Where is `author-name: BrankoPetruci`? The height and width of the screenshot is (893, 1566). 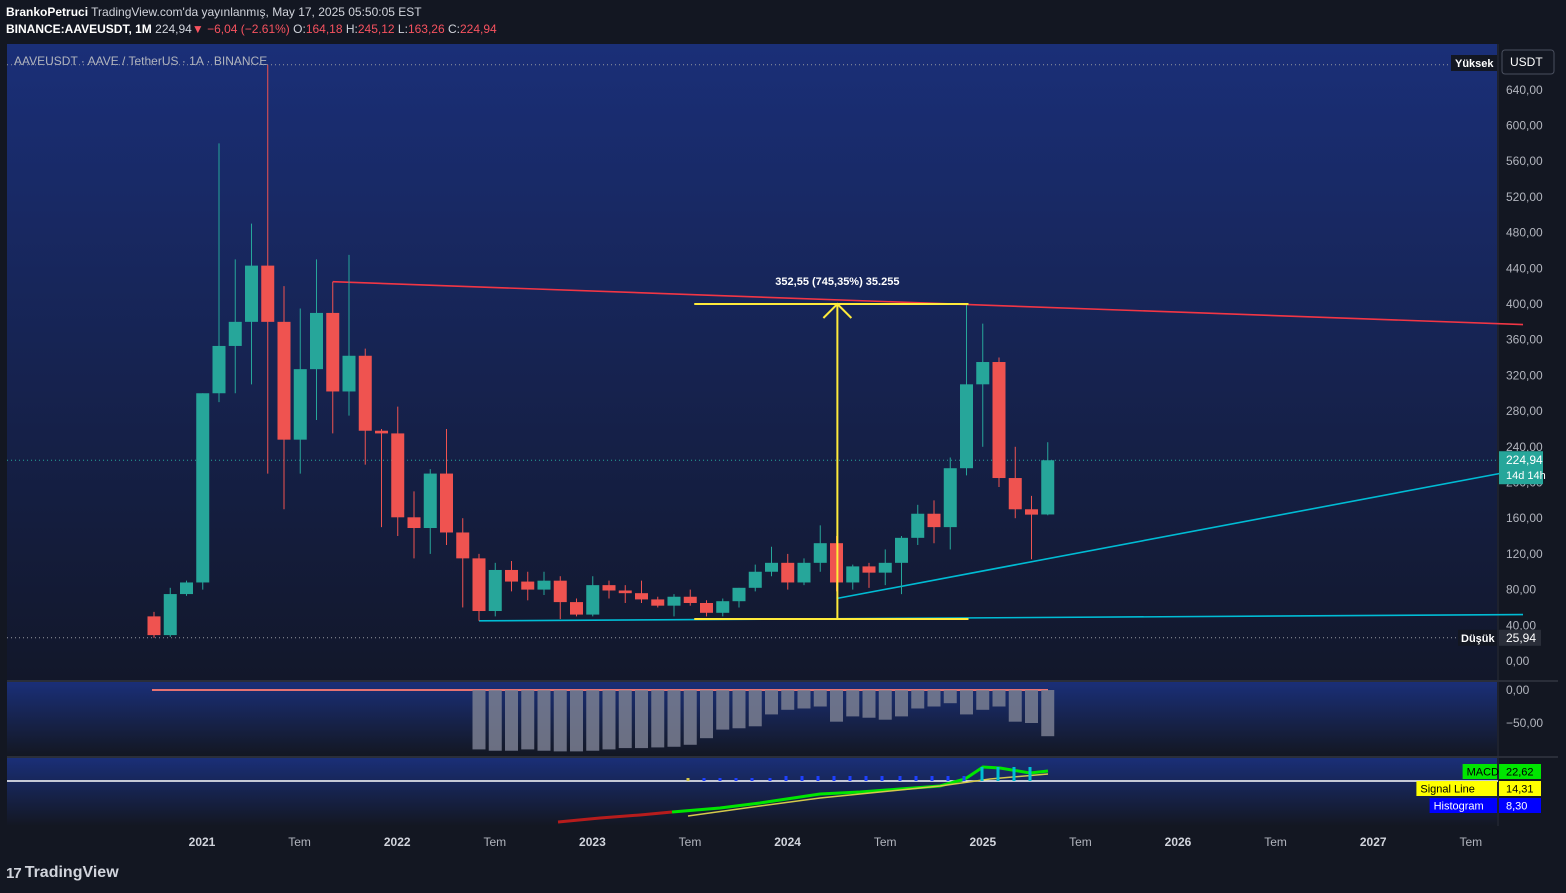
author-name: BrankoPetruci is located at coordinates (47, 12).